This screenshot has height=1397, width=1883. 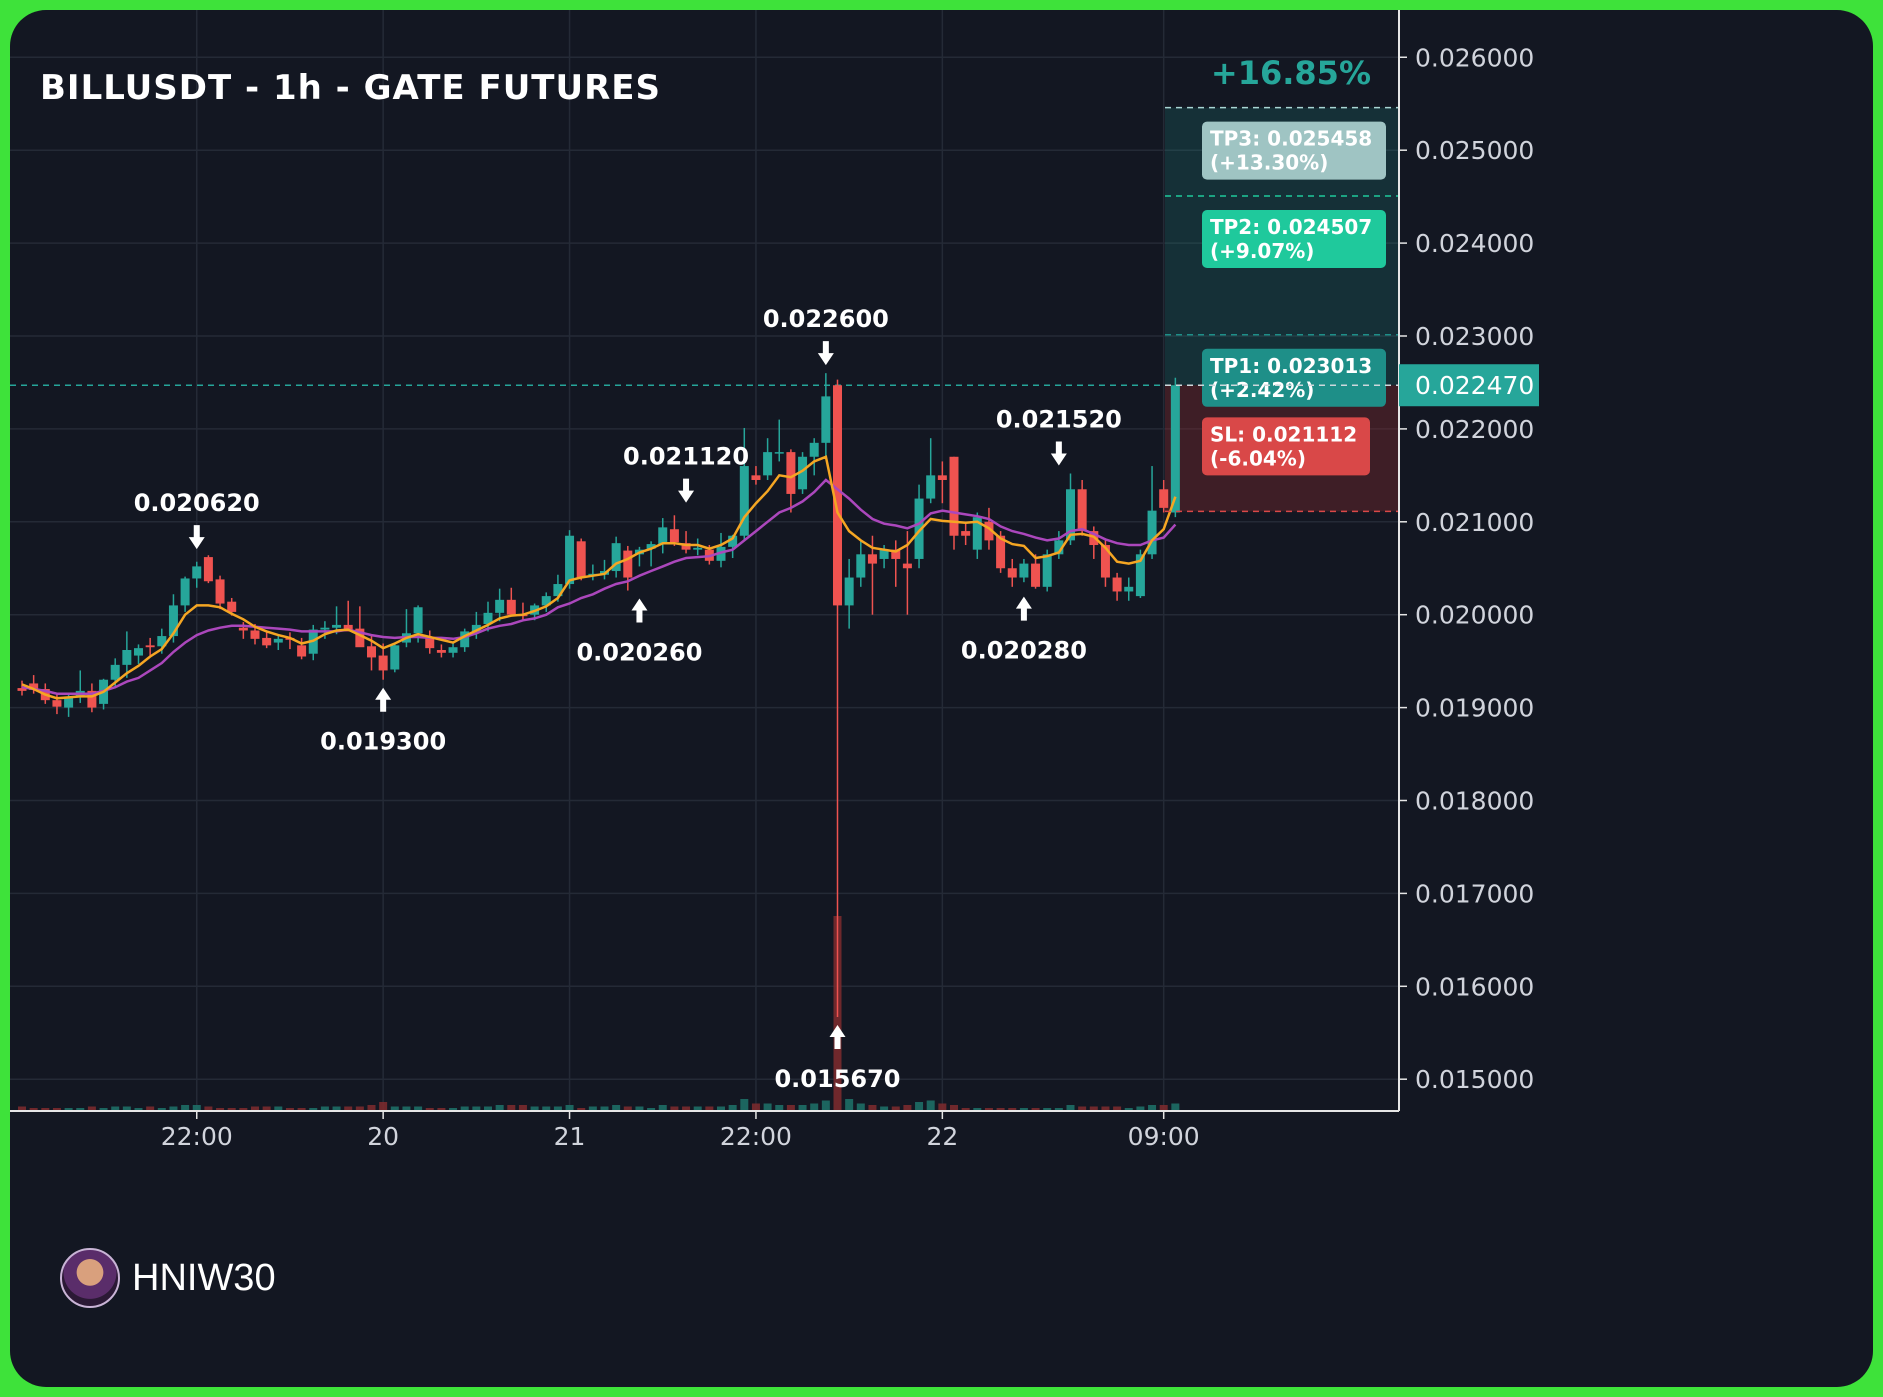 I want to click on brand-watermark: HNIW30, so click(x=168, y=1278).